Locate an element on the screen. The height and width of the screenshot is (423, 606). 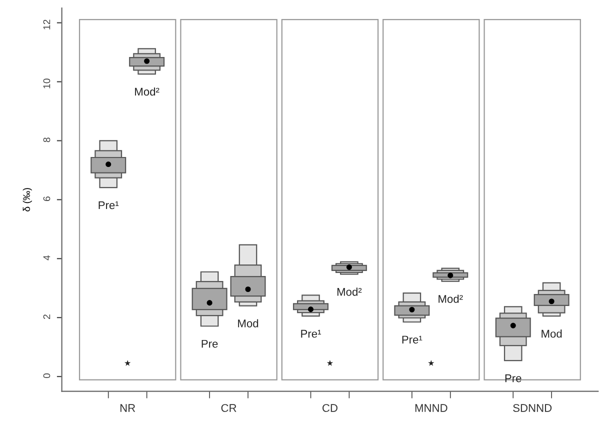
x-tick-label: CR is located at coordinates (228, 408).